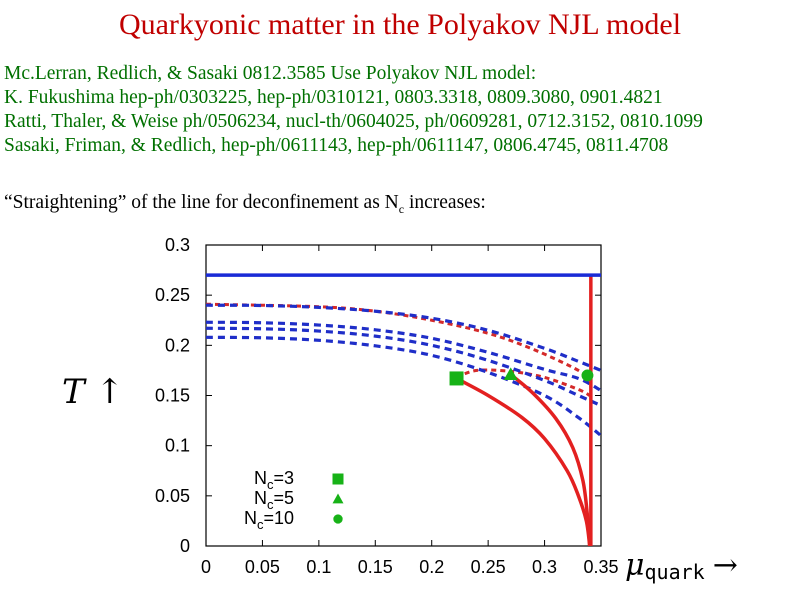 This screenshot has height=600, width=800. Describe the element at coordinates (375, 567) in the screenshot. I see `x-tick-label: 0.15` at that location.